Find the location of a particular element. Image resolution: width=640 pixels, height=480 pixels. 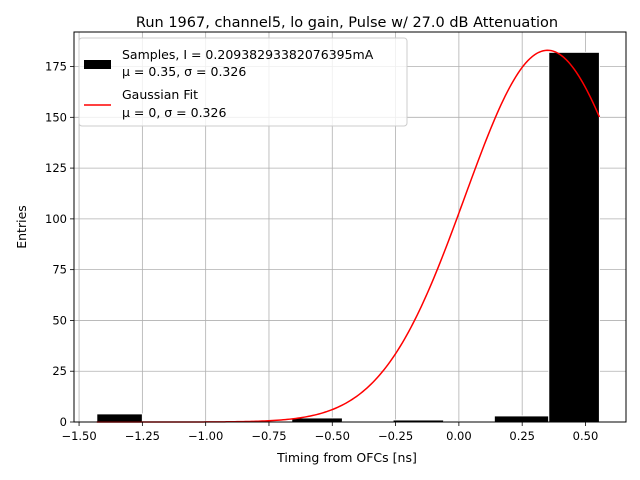

legend-fit-label: Gaussian Fit is located at coordinates (160, 94).